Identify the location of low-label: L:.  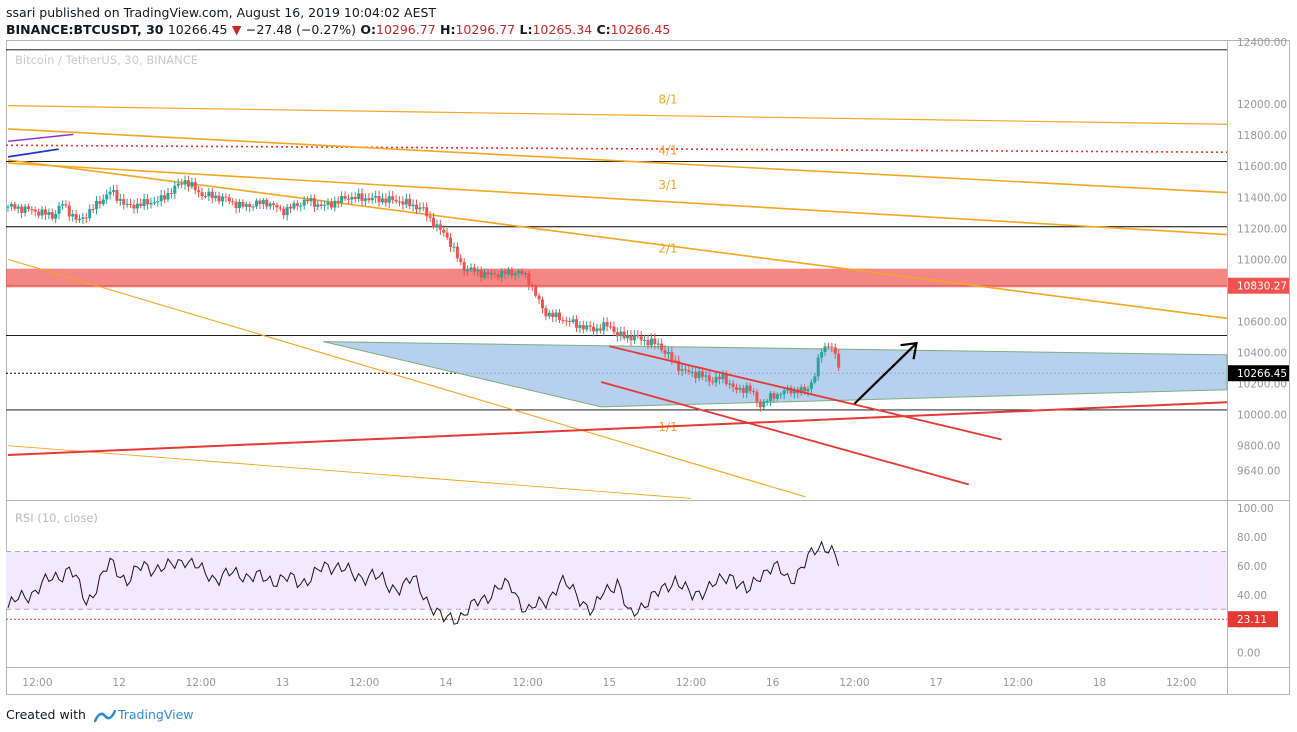
(526, 29).